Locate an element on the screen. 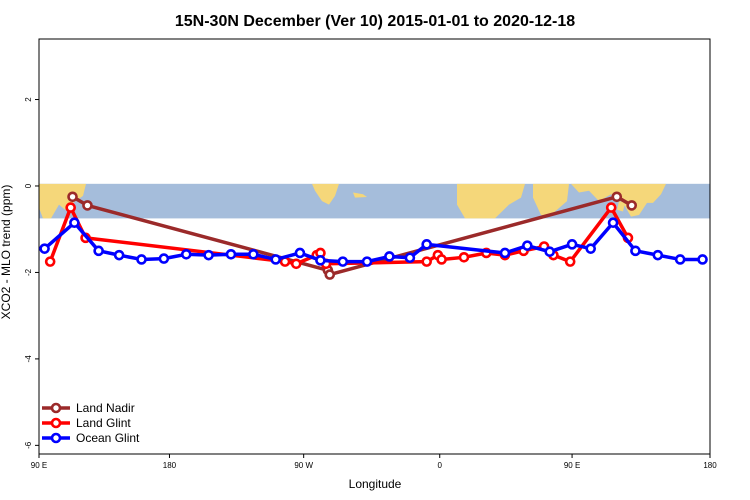 The height and width of the screenshot is (500, 750). x-axis: 90 E 180 90 W 0 90 E 180 is located at coordinates (374, 462).